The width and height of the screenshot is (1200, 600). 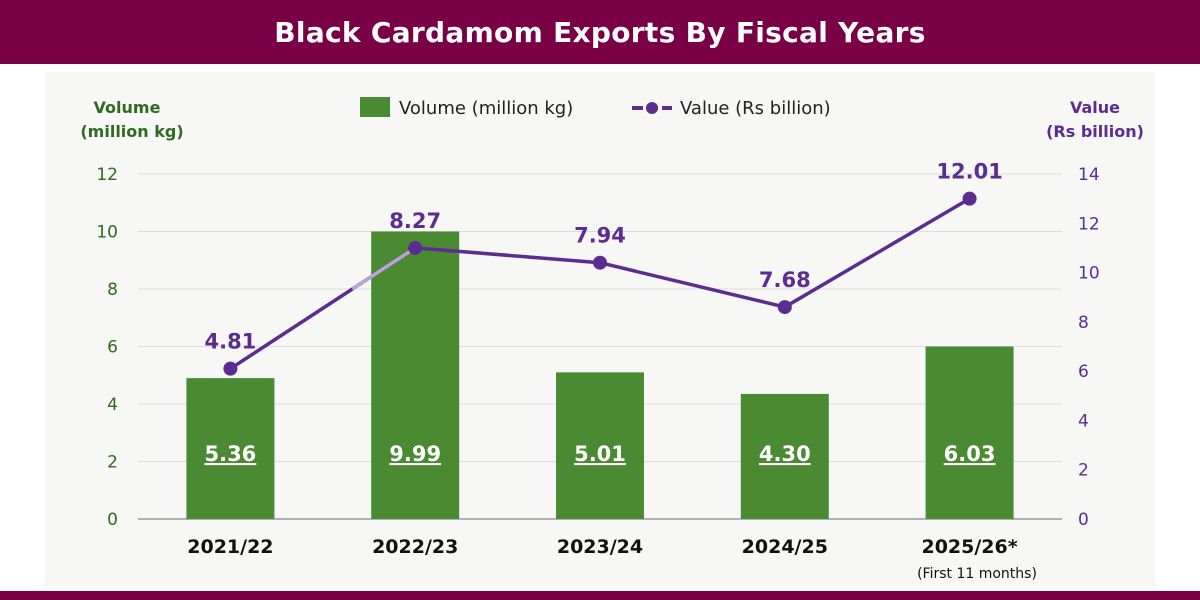 What do you see at coordinates (1083, 471) in the screenshot?
I see `y-right-tick-label: 2` at bounding box center [1083, 471].